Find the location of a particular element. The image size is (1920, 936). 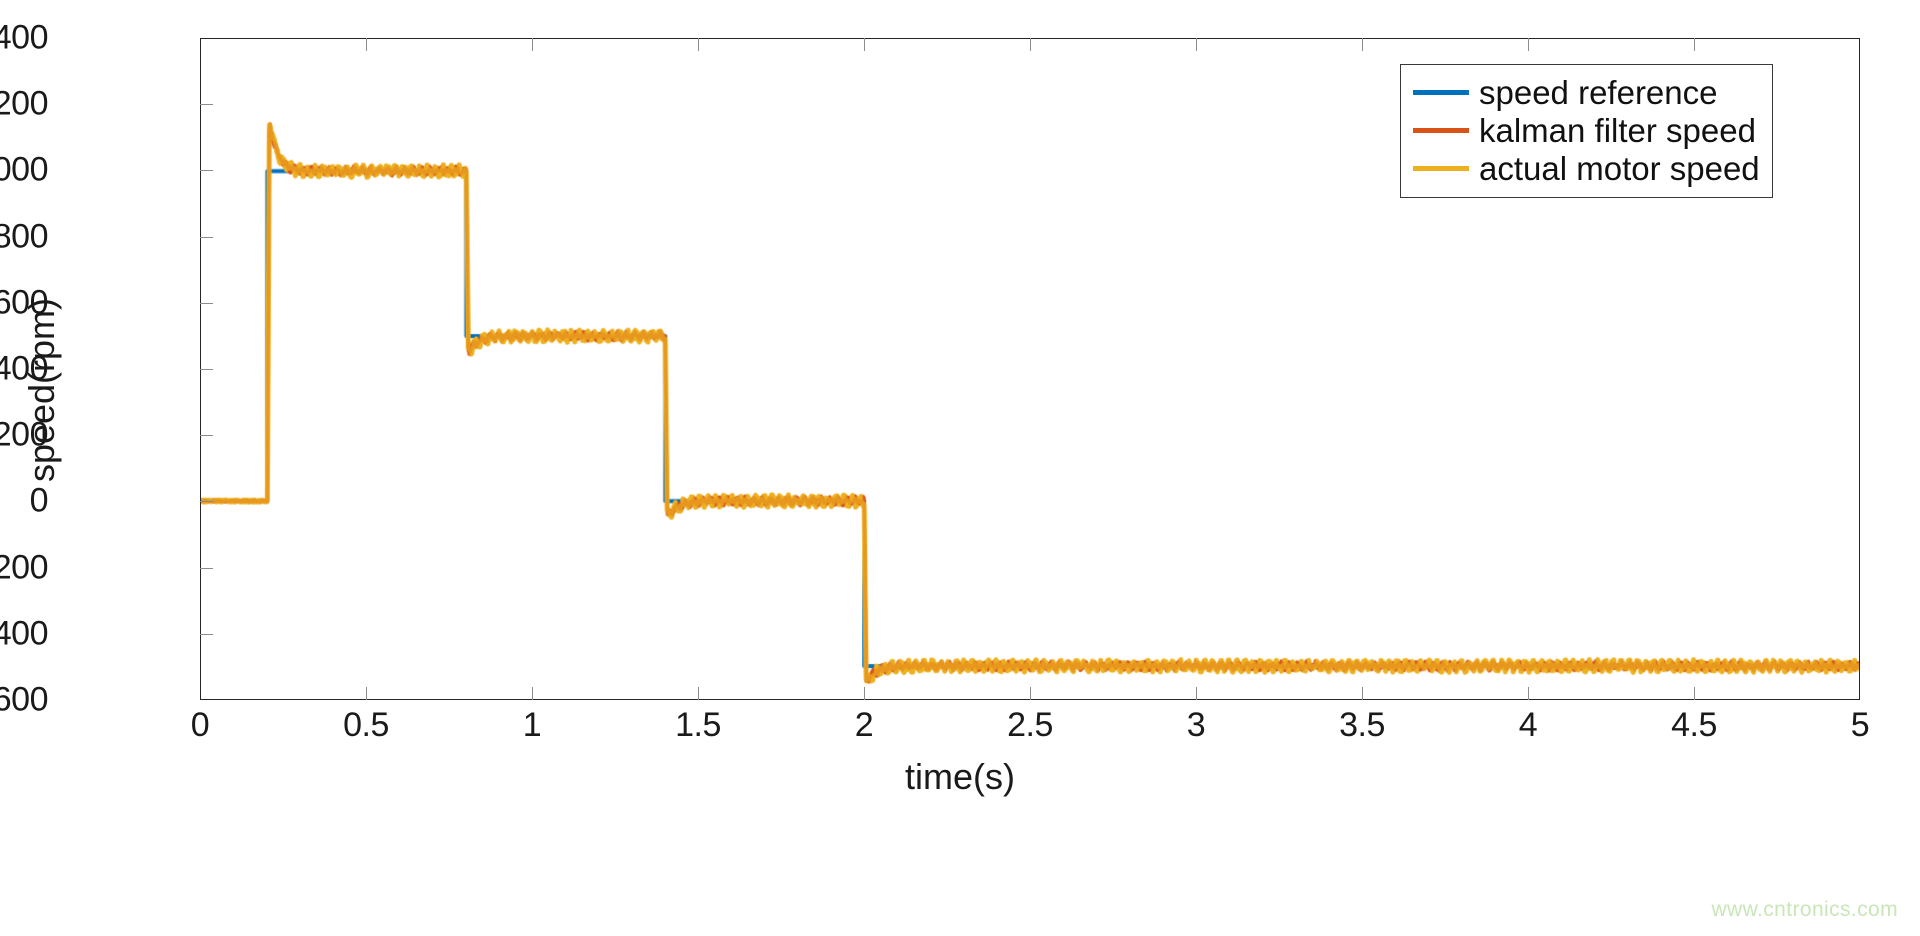

y-tick-label: -600 is located at coordinates (24, 699).